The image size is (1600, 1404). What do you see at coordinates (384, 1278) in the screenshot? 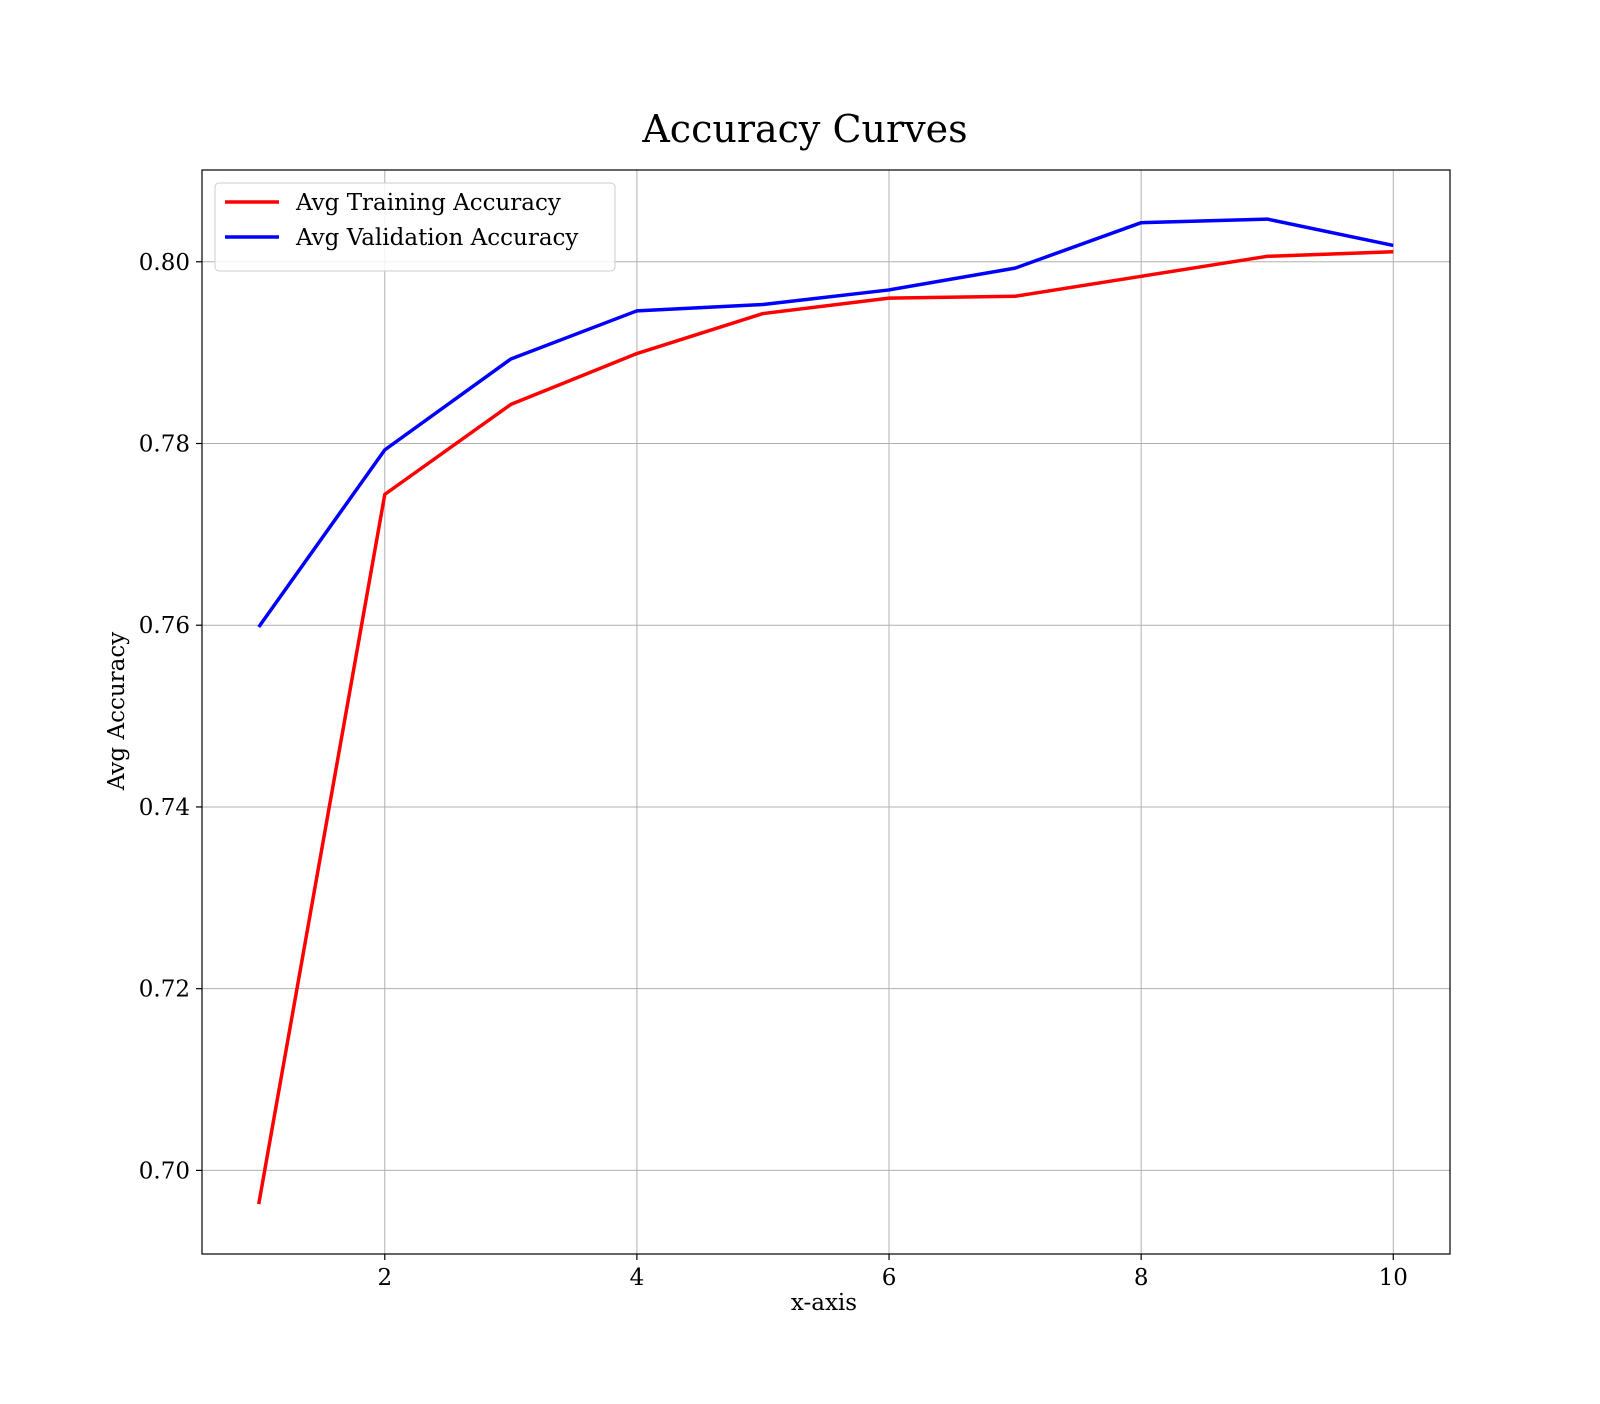
I see `x-tick-label: 2` at bounding box center [384, 1278].